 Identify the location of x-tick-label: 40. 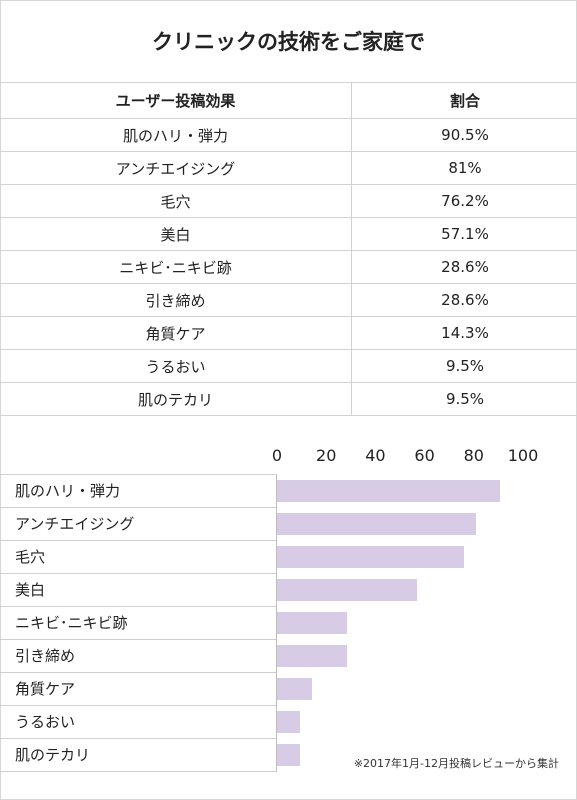
(375, 455).